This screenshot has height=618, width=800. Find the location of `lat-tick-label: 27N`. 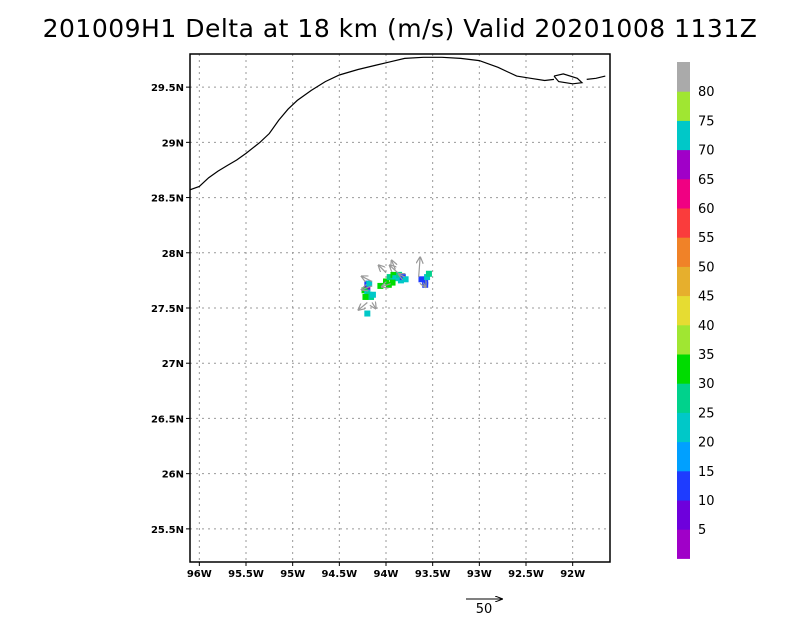

lat-tick-label: 27N is located at coordinates (173, 364).